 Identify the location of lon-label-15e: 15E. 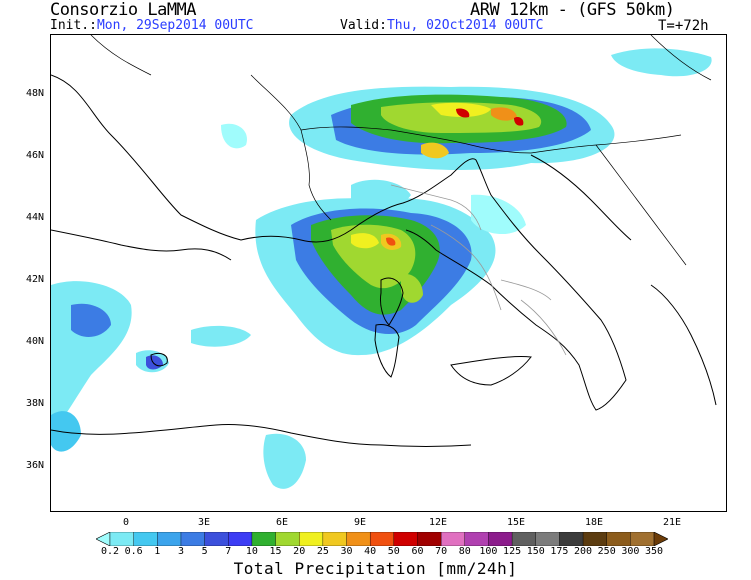
(516, 522).